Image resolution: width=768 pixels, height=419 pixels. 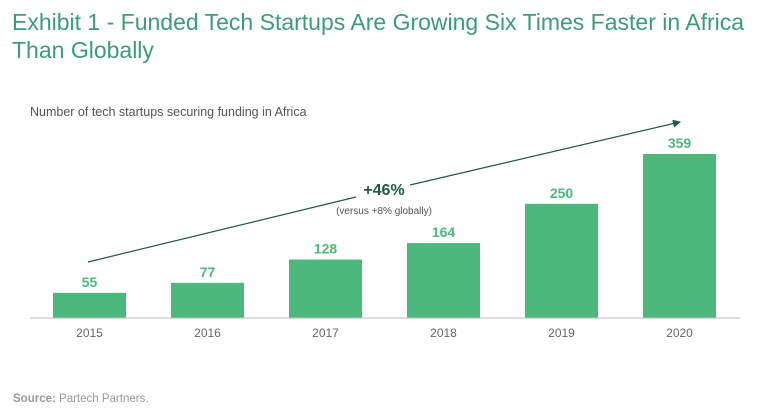 I want to click on bar-2016, so click(x=207, y=300).